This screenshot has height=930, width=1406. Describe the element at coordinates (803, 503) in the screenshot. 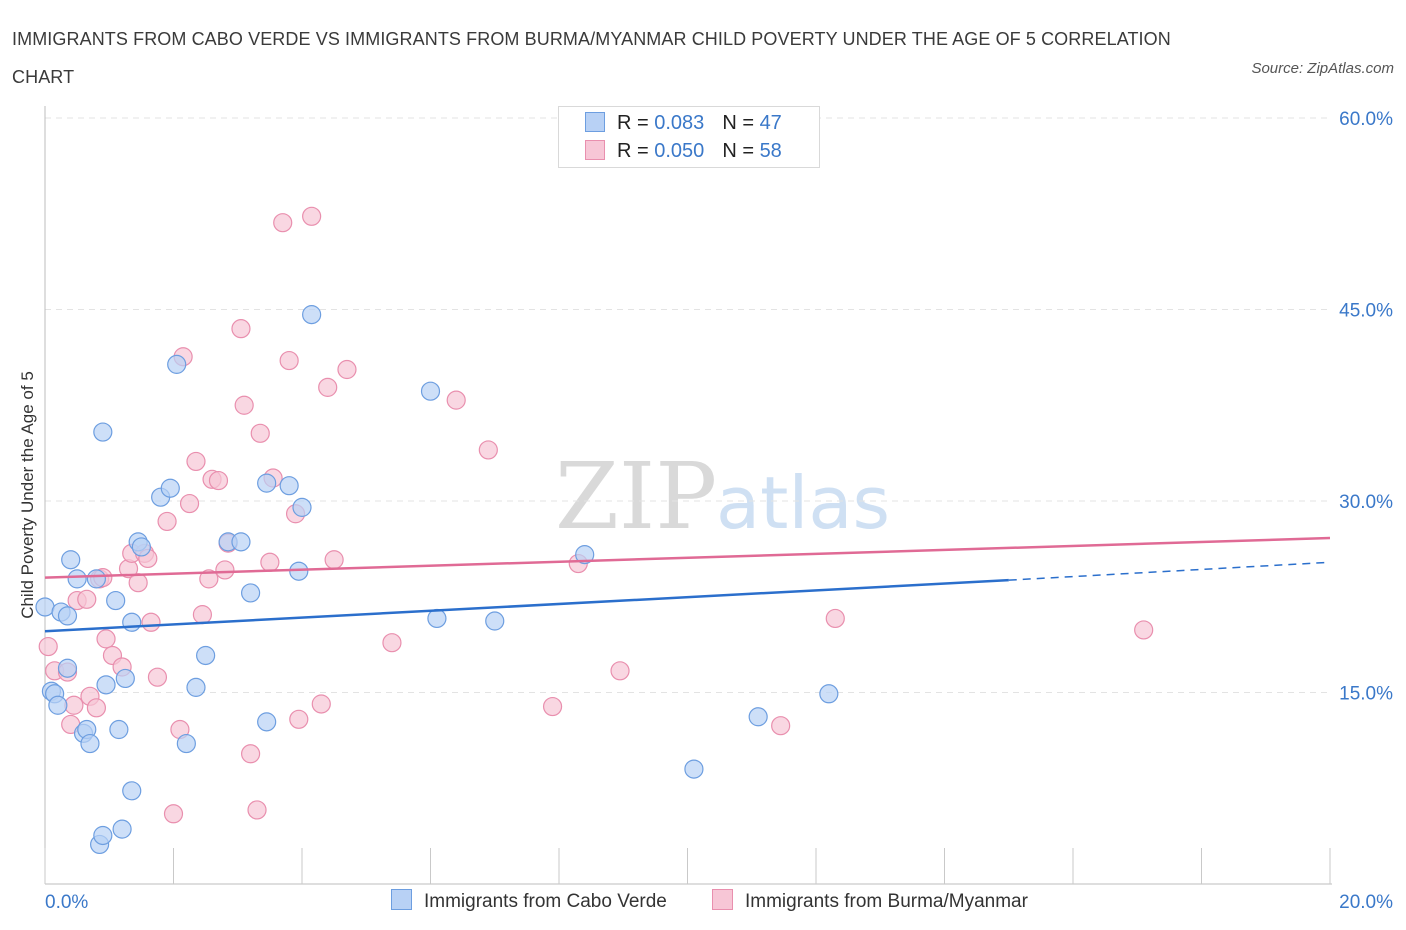

I see `watermark-atlas: atlas` at that location.